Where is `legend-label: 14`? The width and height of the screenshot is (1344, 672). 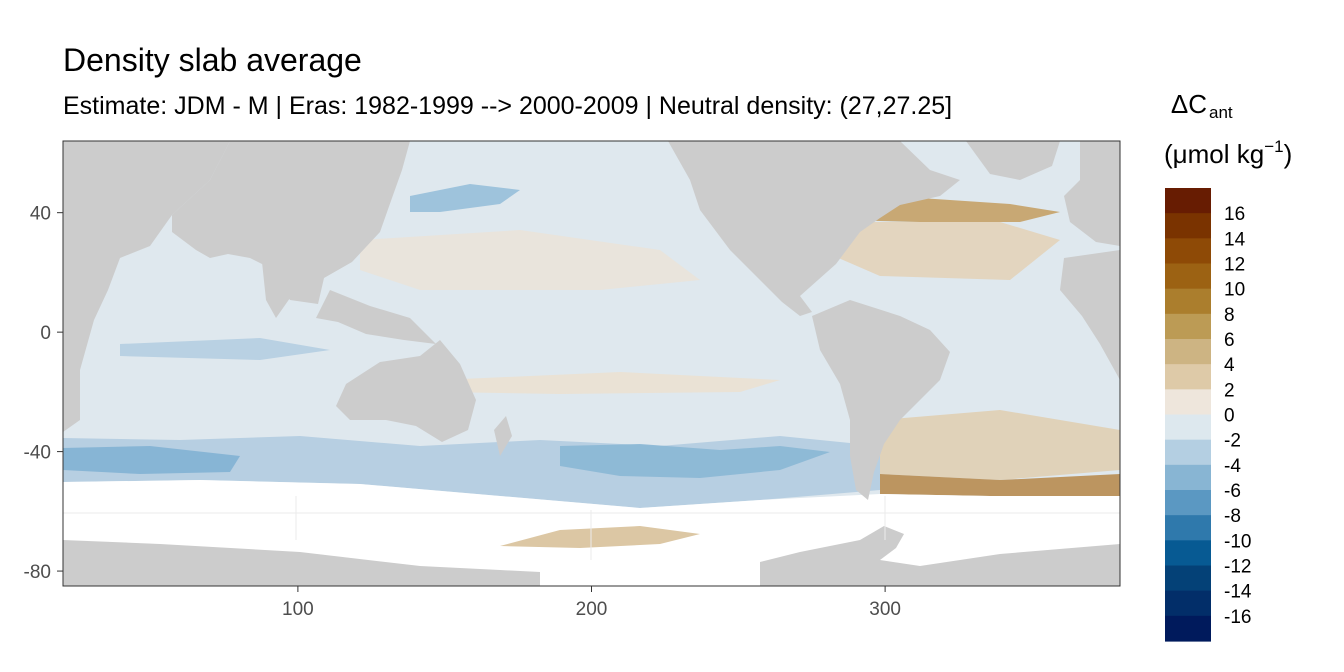
legend-label: 14 is located at coordinates (1235, 239).